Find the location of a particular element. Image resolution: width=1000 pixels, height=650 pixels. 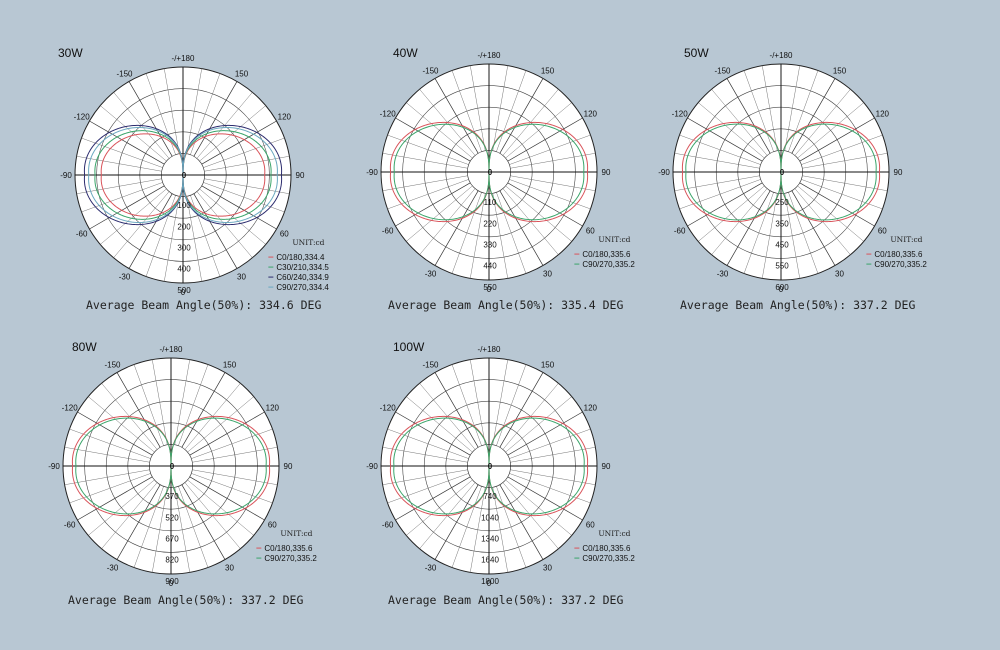

radial-tick-label: 1340 is located at coordinates (490, 539).